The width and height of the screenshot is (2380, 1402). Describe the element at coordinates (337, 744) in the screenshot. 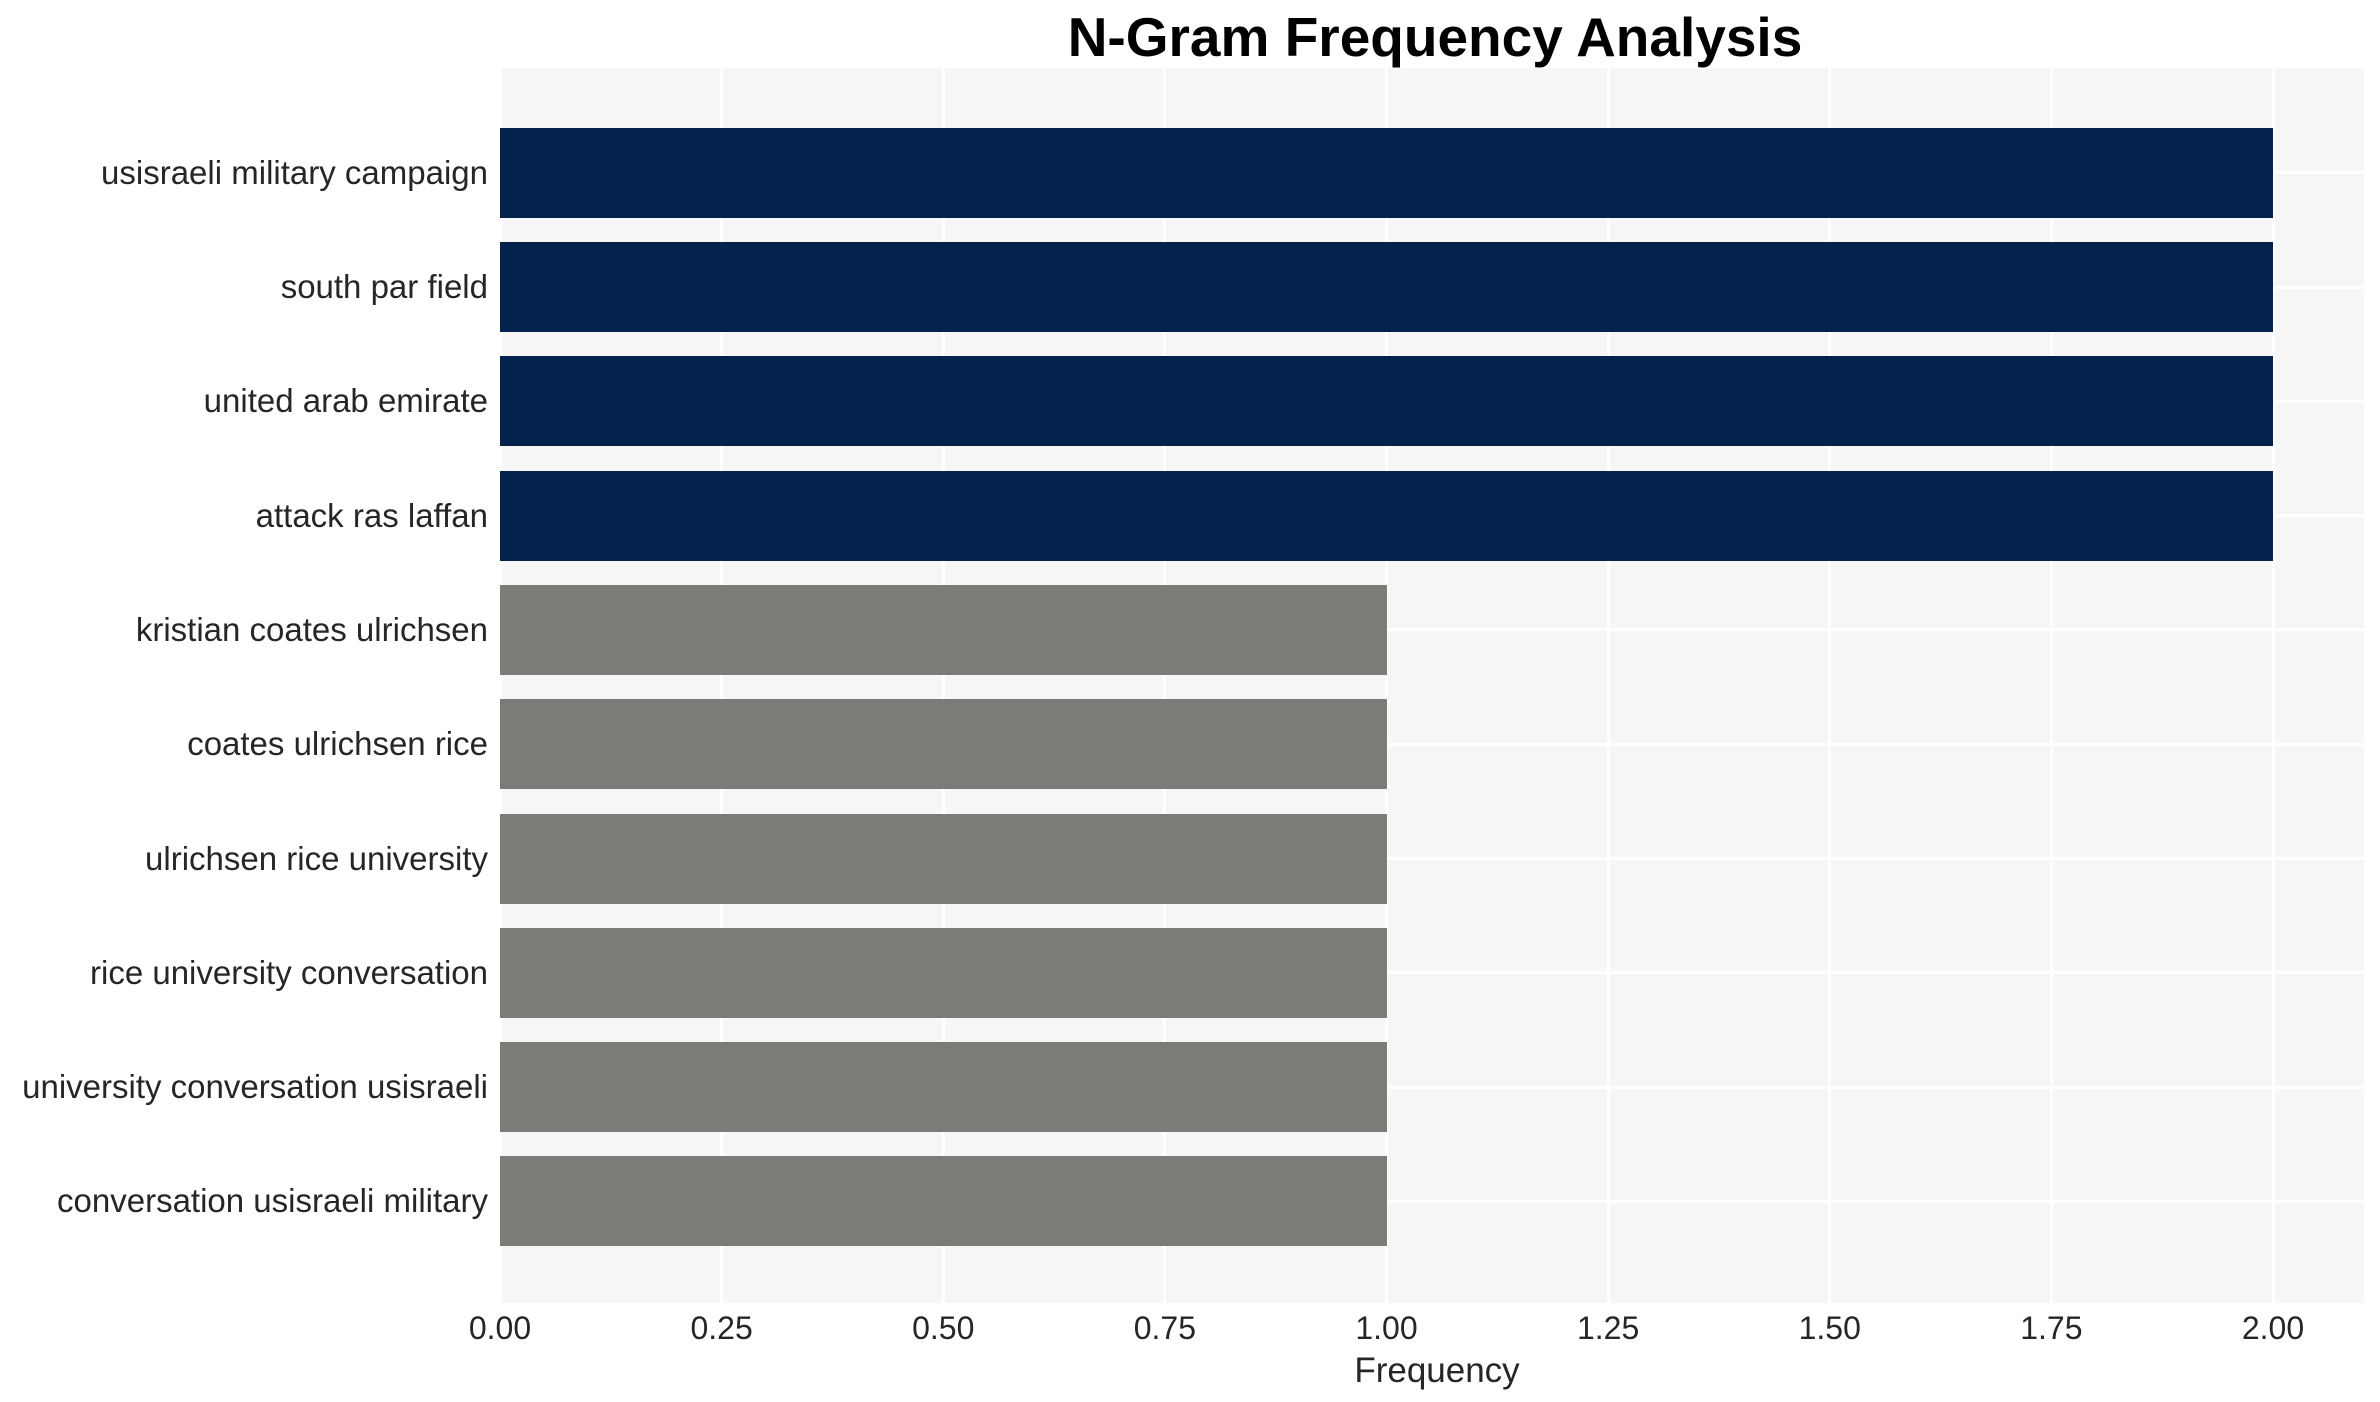

I see `y-tick-label: coates ulrichsen rice` at that location.